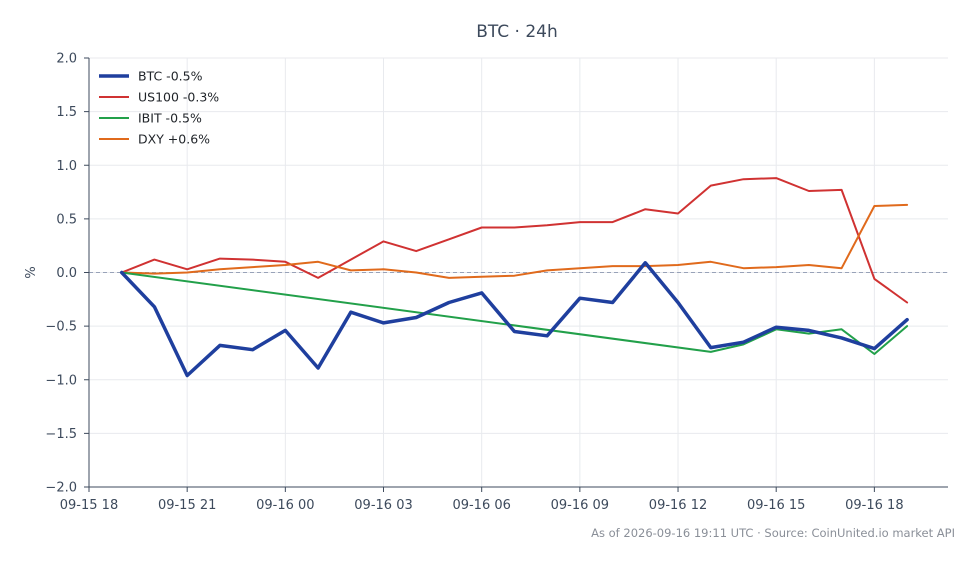  I want to click on x-tick-label: 09-15 18, so click(89, 505).